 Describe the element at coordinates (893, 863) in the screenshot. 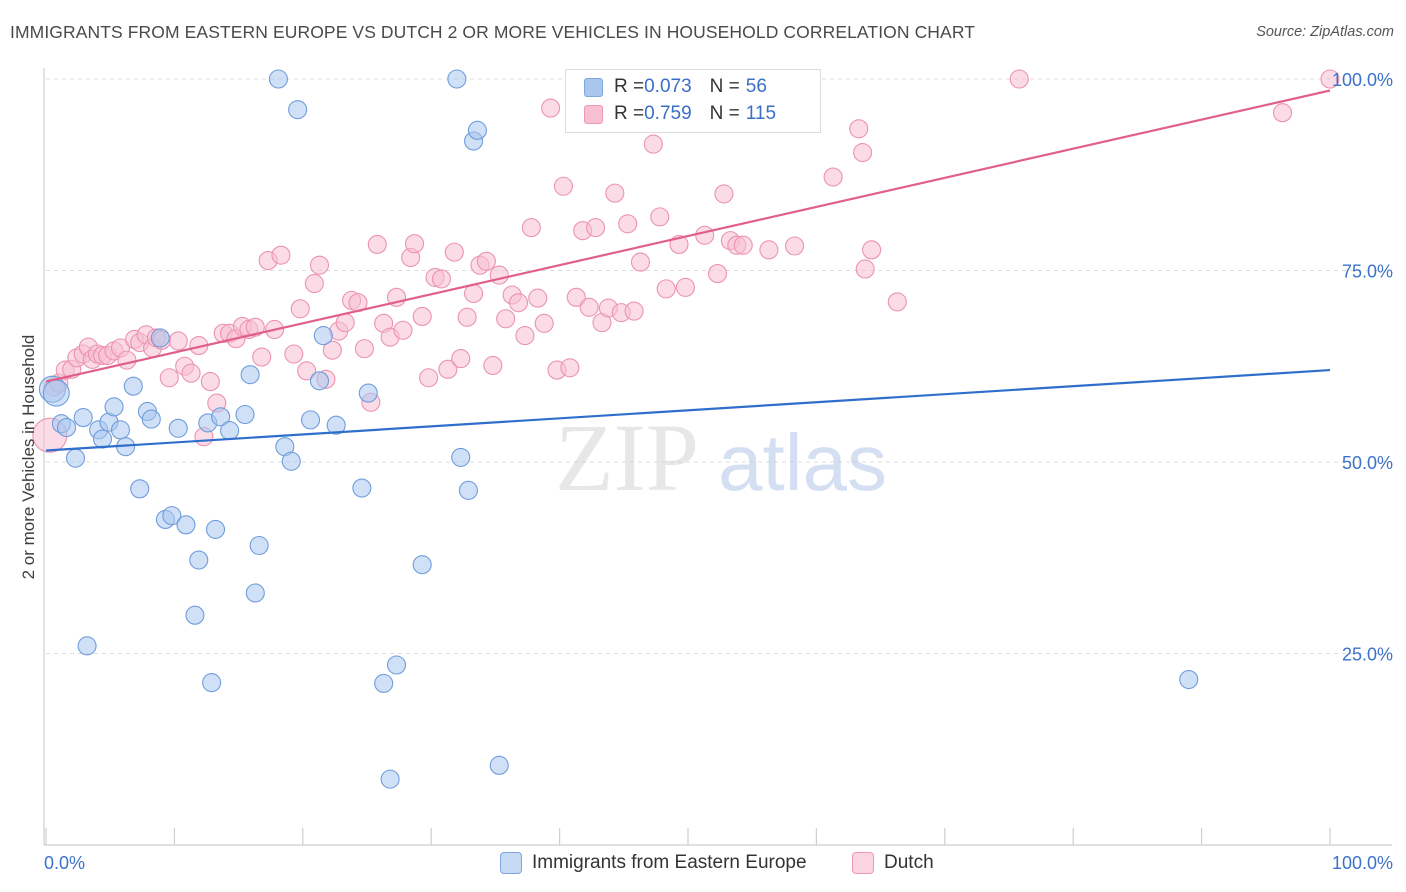

I see `legend-item-dutch: Dutch` at that location.